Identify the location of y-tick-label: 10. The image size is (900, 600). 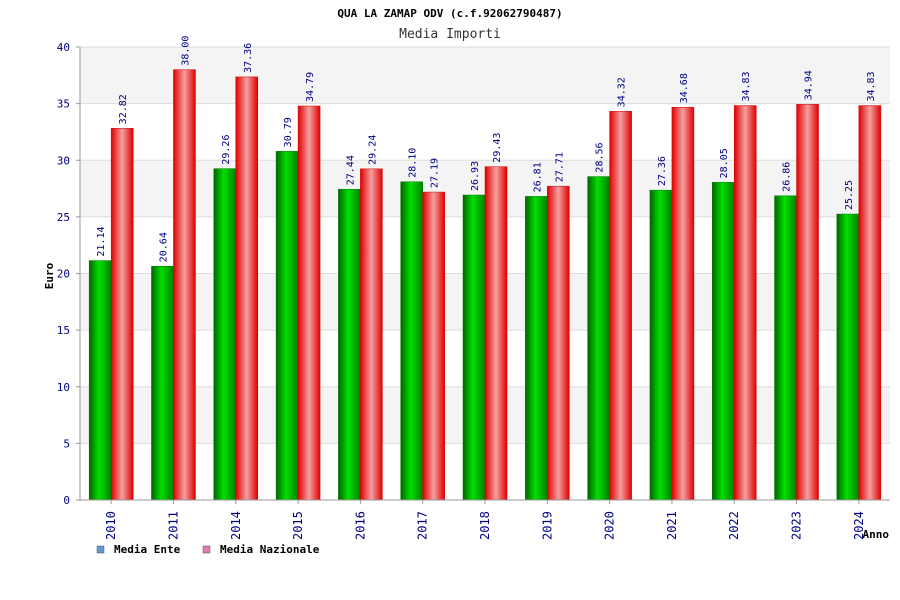
(63, 387).